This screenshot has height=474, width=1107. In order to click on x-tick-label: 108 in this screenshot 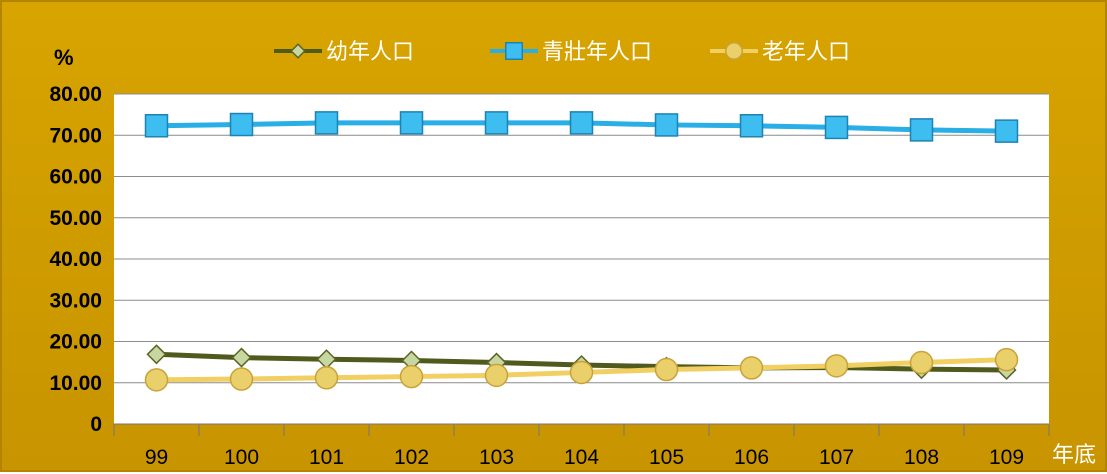, I will do `click(921, 457)`.